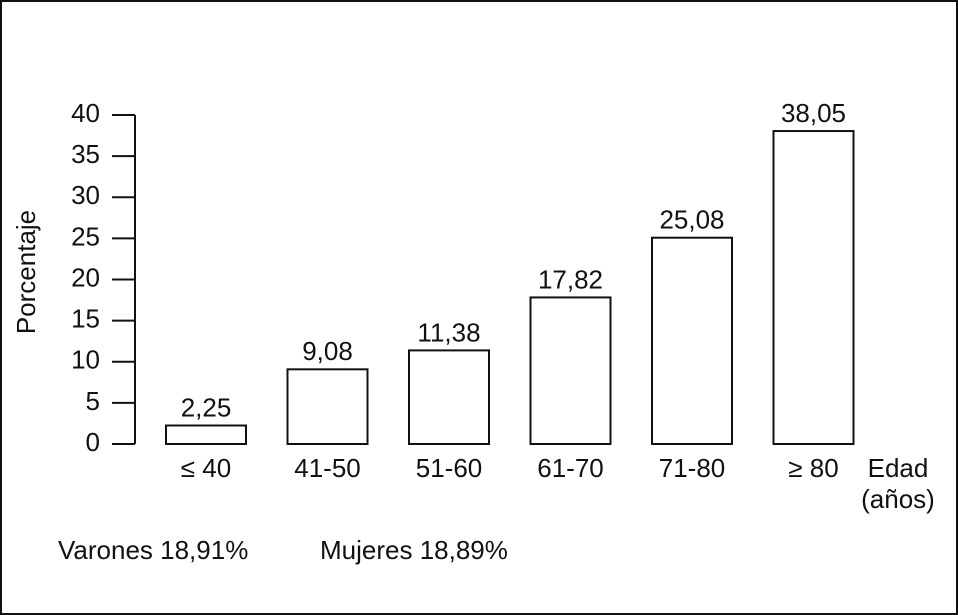 Image resolution: width=958 pixels, height=615 pixels. Describe the element at coordinates (85, 360) in the screenshot. I see `y-tick-label: 10` at that location.